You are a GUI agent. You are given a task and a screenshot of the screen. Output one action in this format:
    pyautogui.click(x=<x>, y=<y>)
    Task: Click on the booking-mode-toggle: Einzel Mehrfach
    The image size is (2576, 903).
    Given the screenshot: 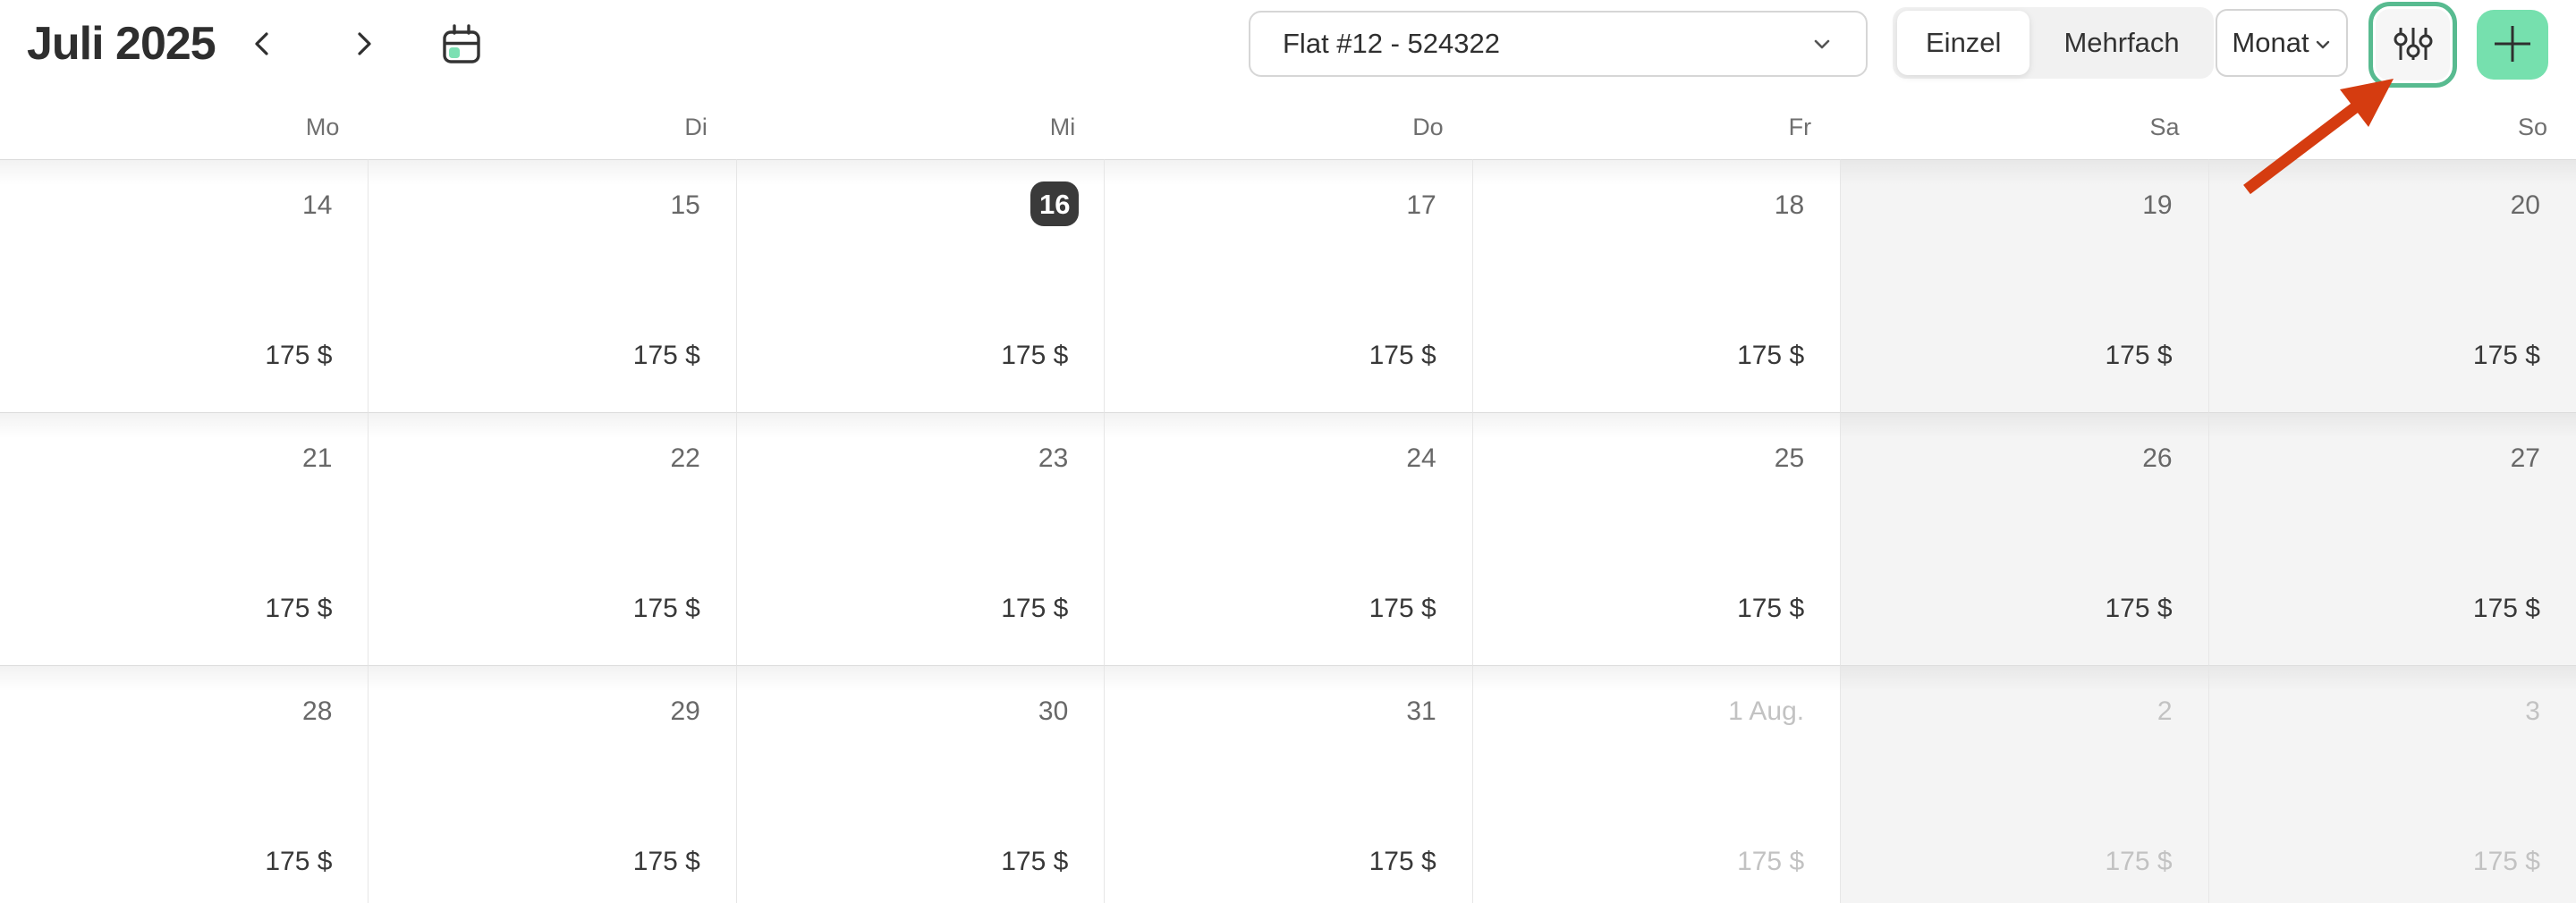 What is the action you would take?
    pyautogui.click(x=2053, y=43)
    